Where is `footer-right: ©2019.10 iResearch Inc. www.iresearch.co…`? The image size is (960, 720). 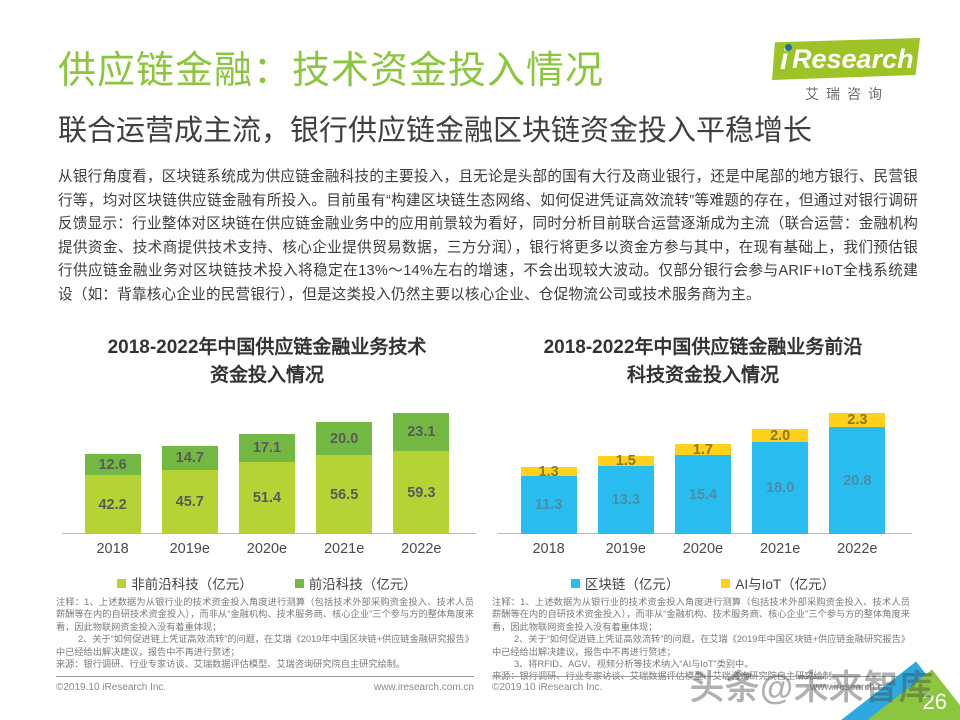 footer-right: ©2019.10 iResearch Inc. www.iresearch.co… is located at coordinates (701, 687).